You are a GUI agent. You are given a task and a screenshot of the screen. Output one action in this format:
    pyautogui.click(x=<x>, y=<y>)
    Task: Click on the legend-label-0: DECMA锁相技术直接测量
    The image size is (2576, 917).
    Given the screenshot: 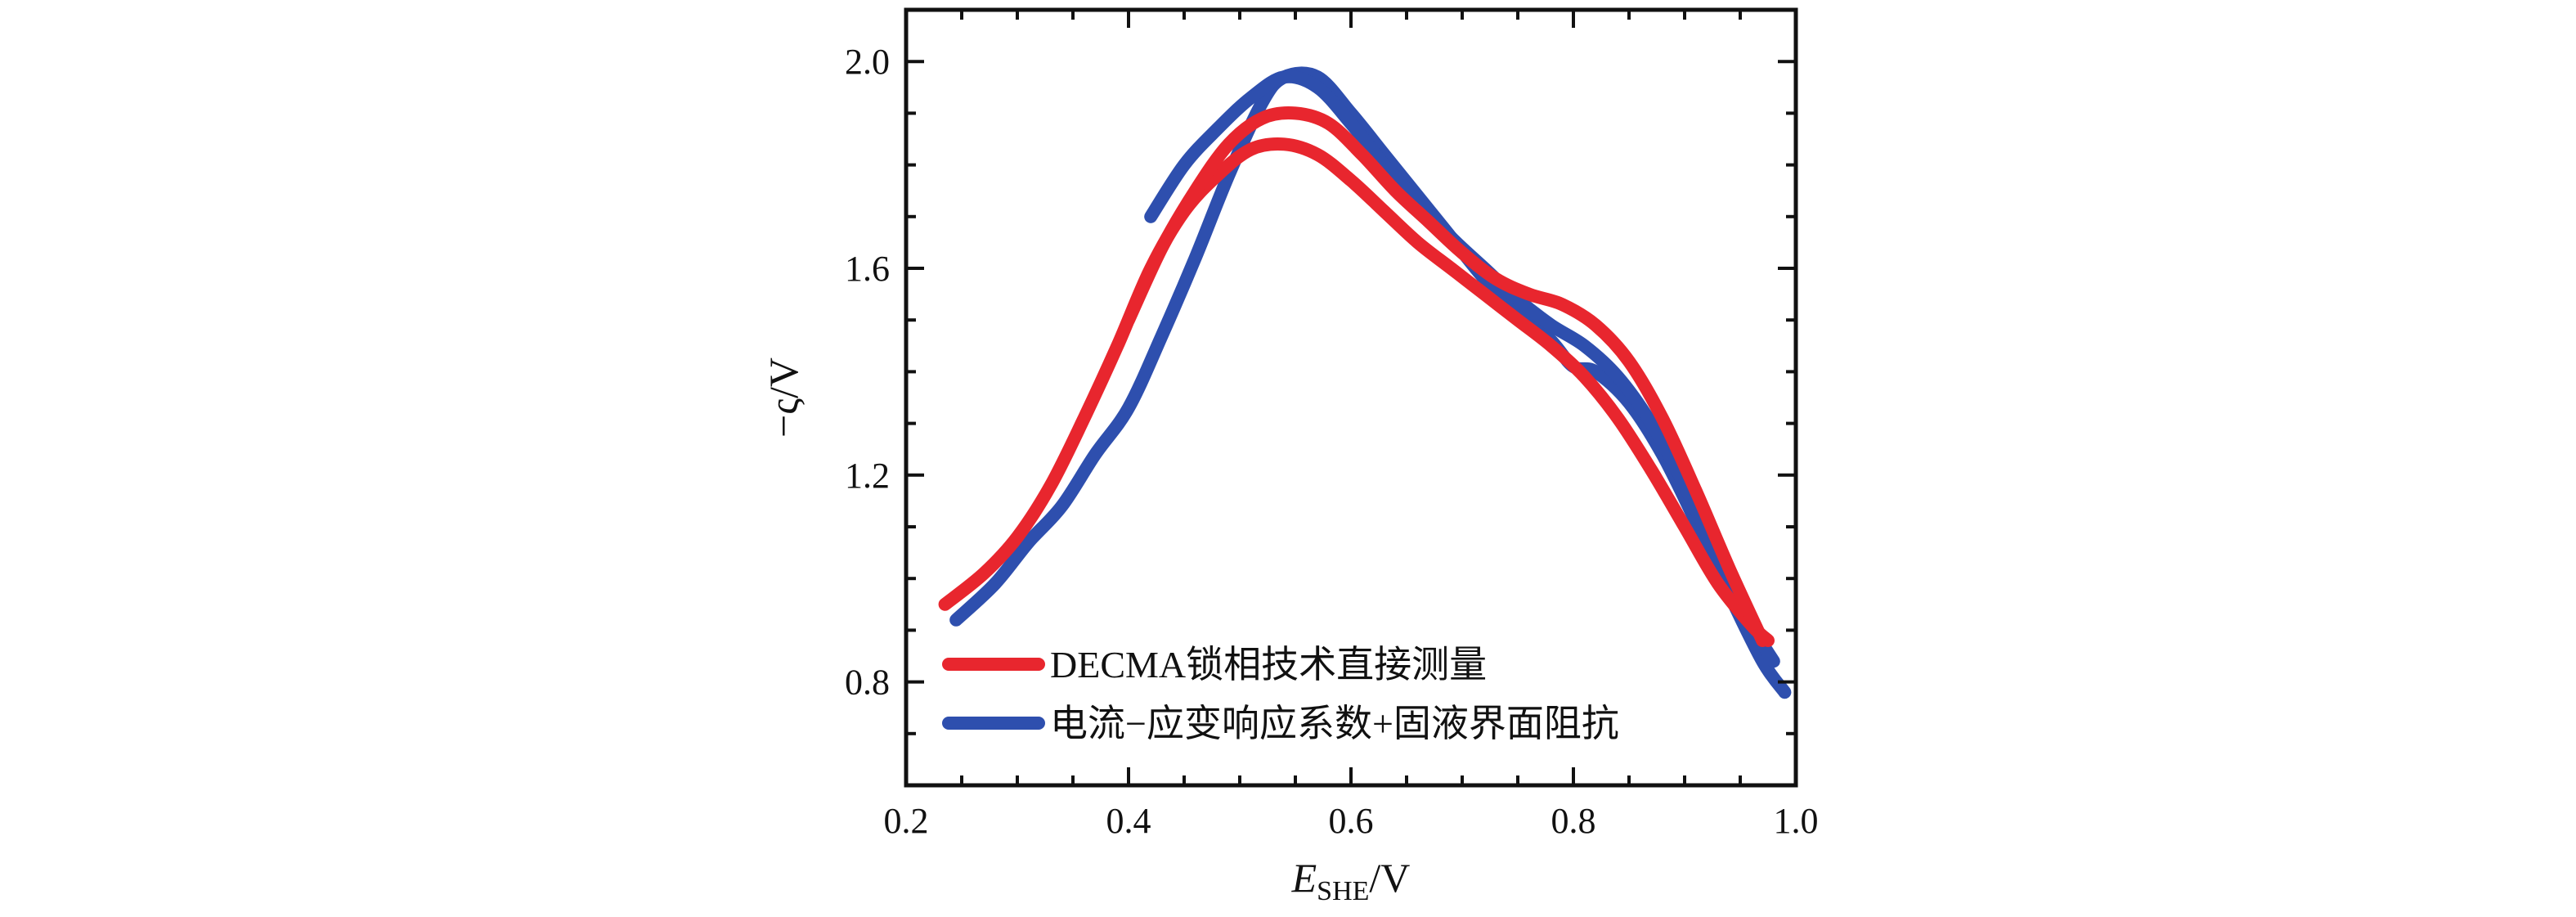 What is the action you would take?
    pyautogui.click(x=1268, y=665)
    